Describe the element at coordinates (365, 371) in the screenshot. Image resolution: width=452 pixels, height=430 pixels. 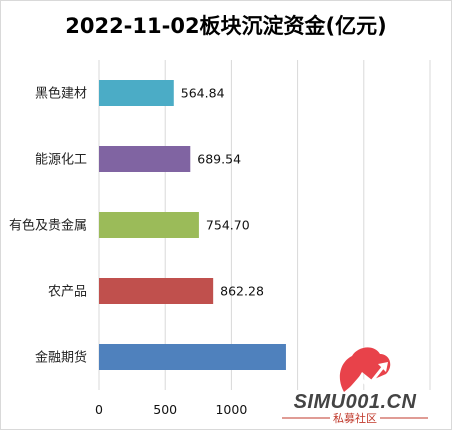
I see `watermark-logo-icon` at that location.